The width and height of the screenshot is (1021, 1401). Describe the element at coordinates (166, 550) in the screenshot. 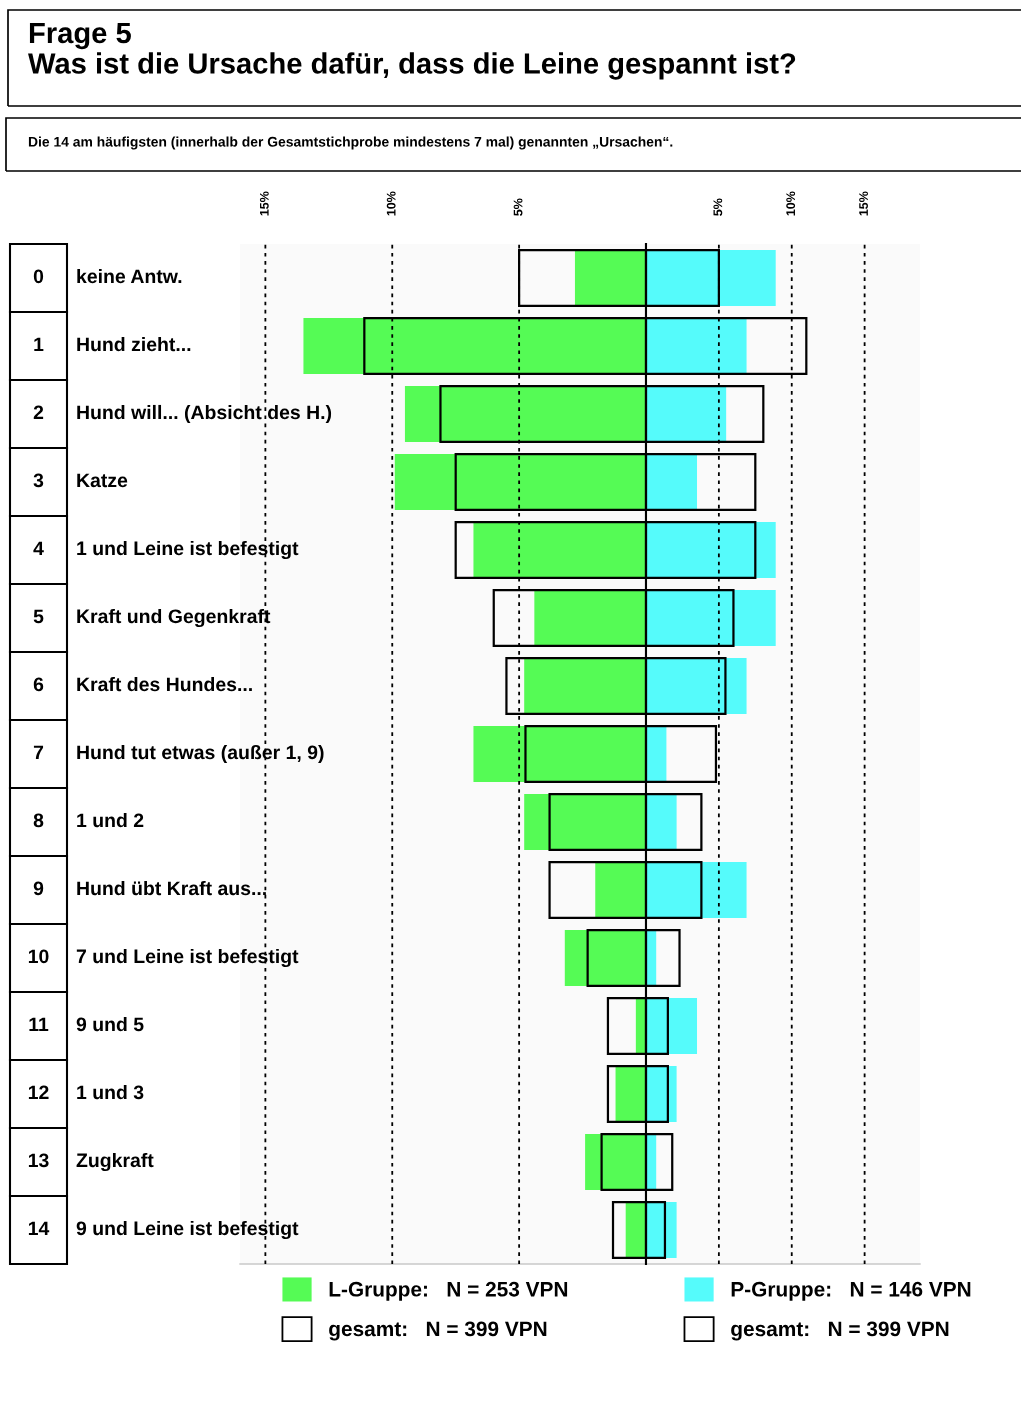

I see `category-label: 4 1 und Leine ist befestigt` at that location.